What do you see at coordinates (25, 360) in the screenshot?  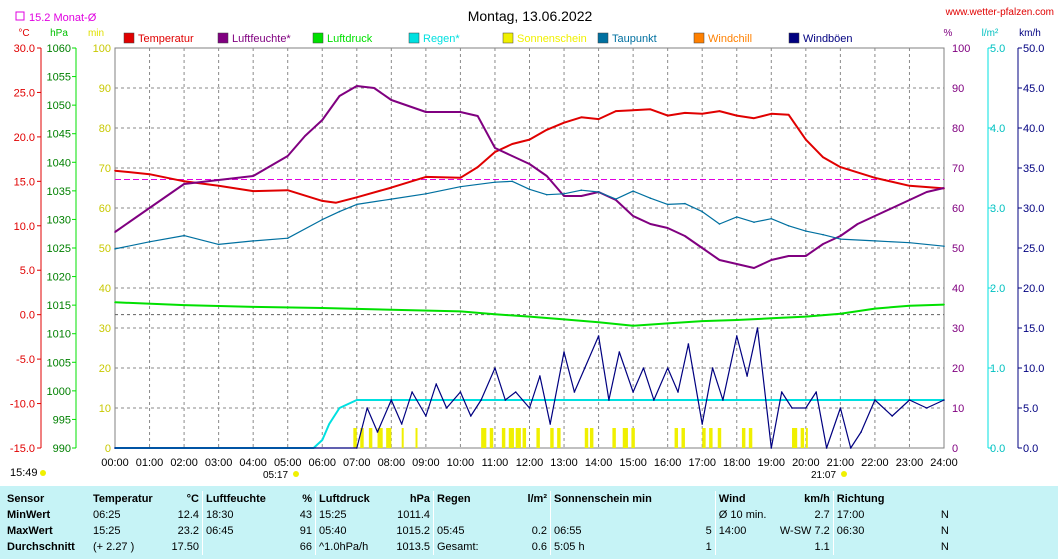 I see `temp-tick-label: -5.0` at bounding box center [25, 360].